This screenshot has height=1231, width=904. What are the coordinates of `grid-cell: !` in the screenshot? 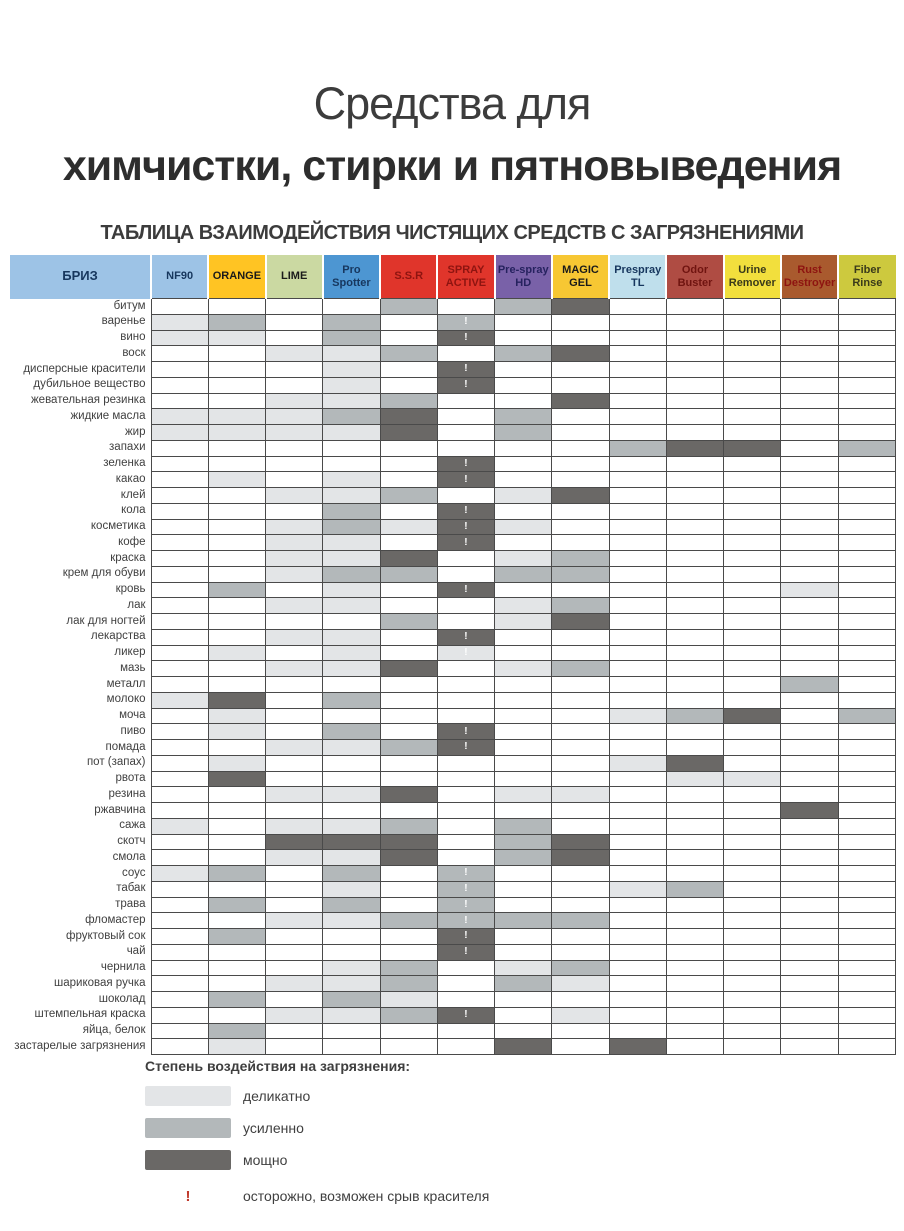 It's located at (466, 1015).